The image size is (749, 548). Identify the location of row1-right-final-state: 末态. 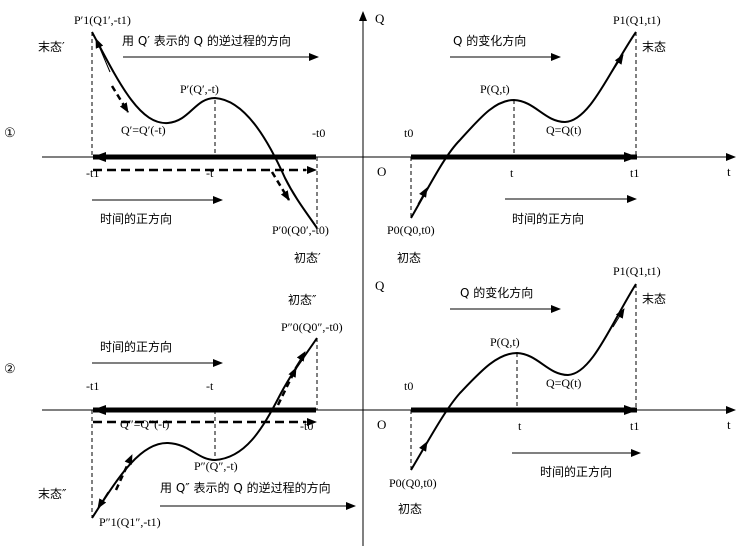
(654, 47).